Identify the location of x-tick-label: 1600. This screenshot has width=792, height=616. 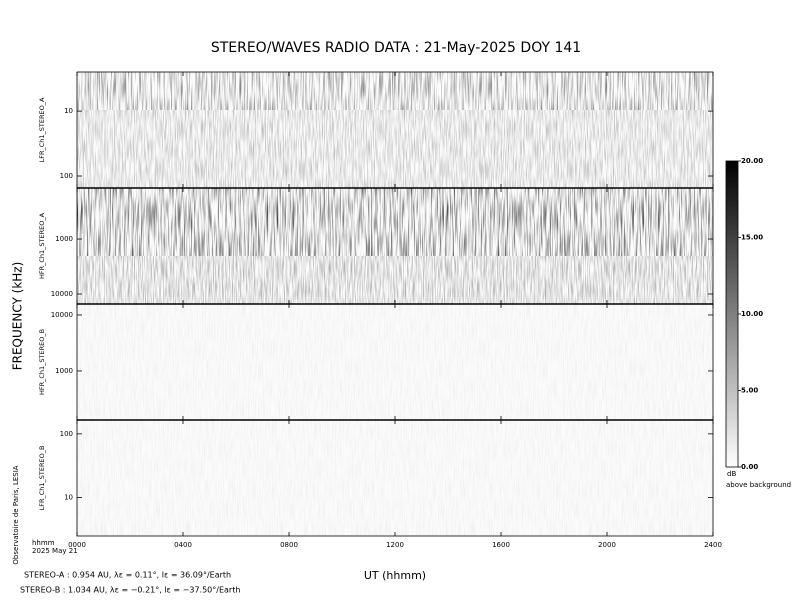
(501, 545).